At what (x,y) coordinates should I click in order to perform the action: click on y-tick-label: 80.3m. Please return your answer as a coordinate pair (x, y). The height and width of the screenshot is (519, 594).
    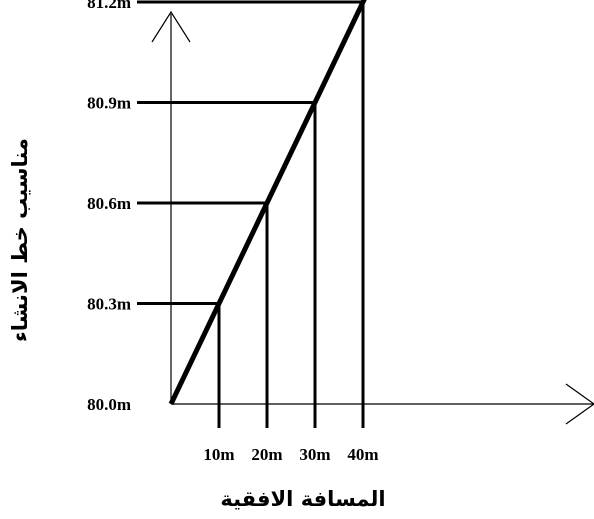
    Looking at the image, I should click on (109, 304).